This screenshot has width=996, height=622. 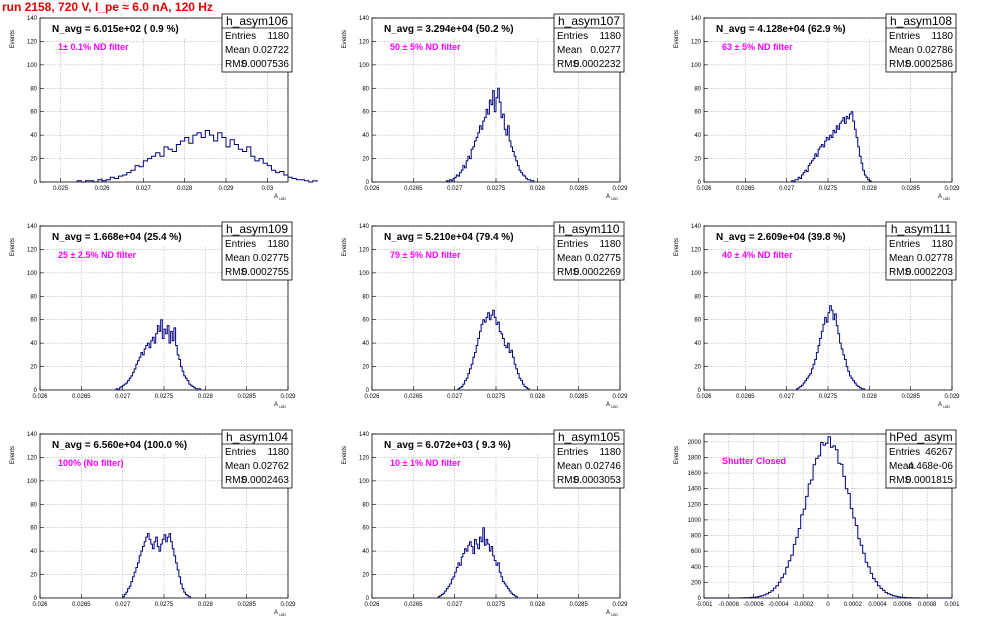 I want to click on navg-label: N_avg = 6.560e+04 (100.0 %), so click(x=119, y=445).